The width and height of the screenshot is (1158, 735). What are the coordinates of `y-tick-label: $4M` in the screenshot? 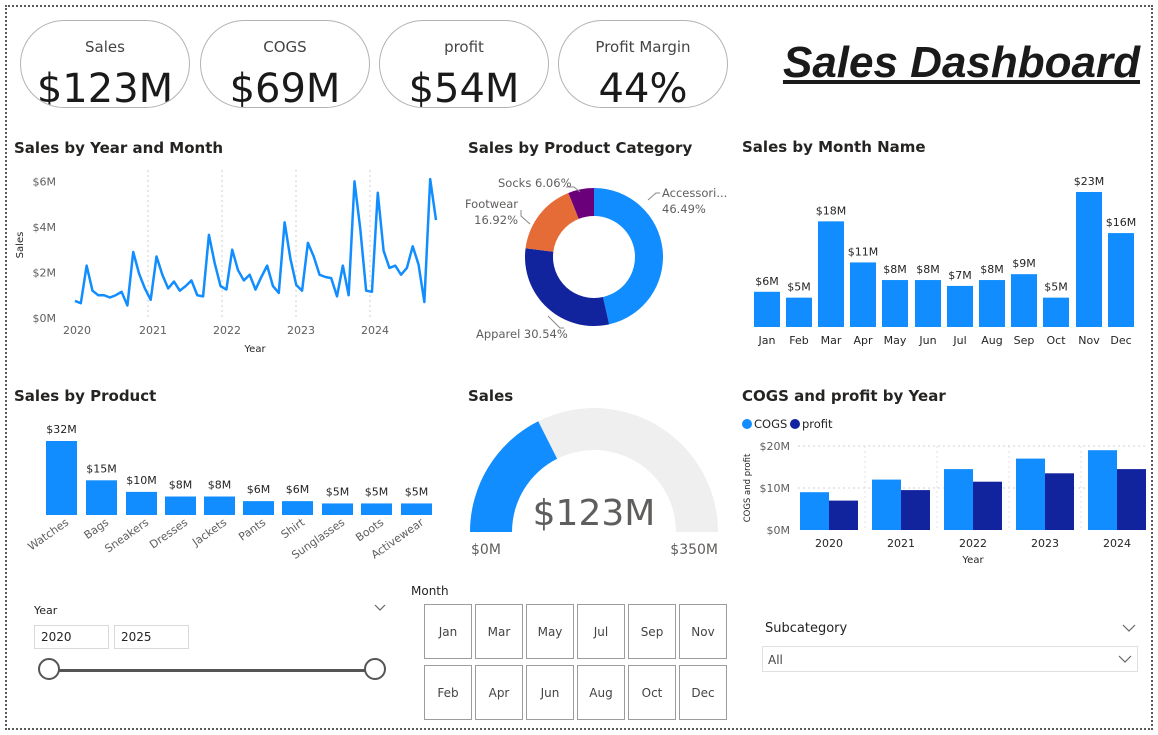 It's located at (45, 227).